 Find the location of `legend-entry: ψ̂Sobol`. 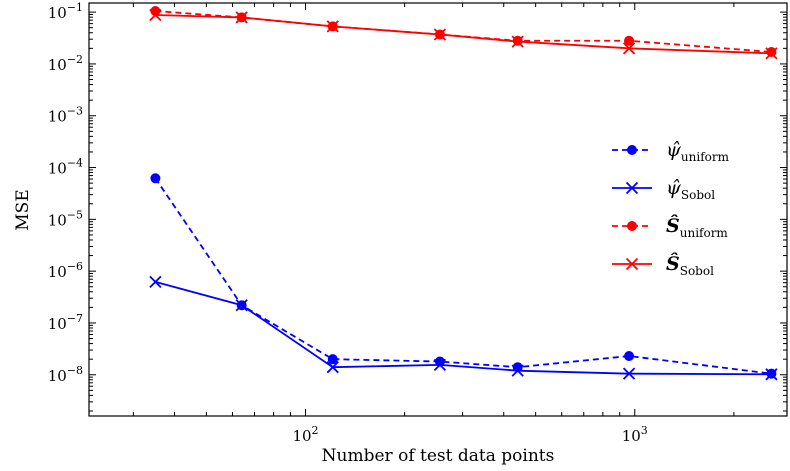

legend-entry: ψ̂Sobol is located at coordinates (663, 189).